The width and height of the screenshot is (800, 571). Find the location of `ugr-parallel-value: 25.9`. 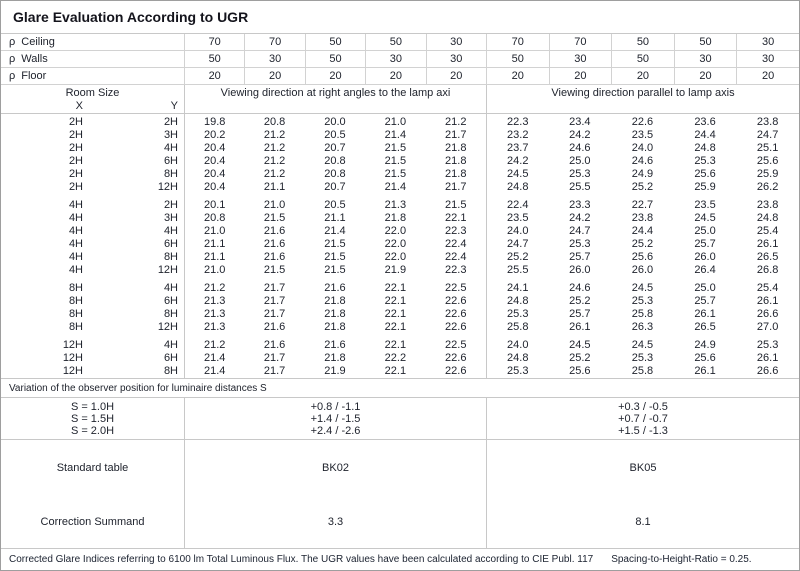

ugr-parallel-value: 25.9 is located at coordinates (767, 174).